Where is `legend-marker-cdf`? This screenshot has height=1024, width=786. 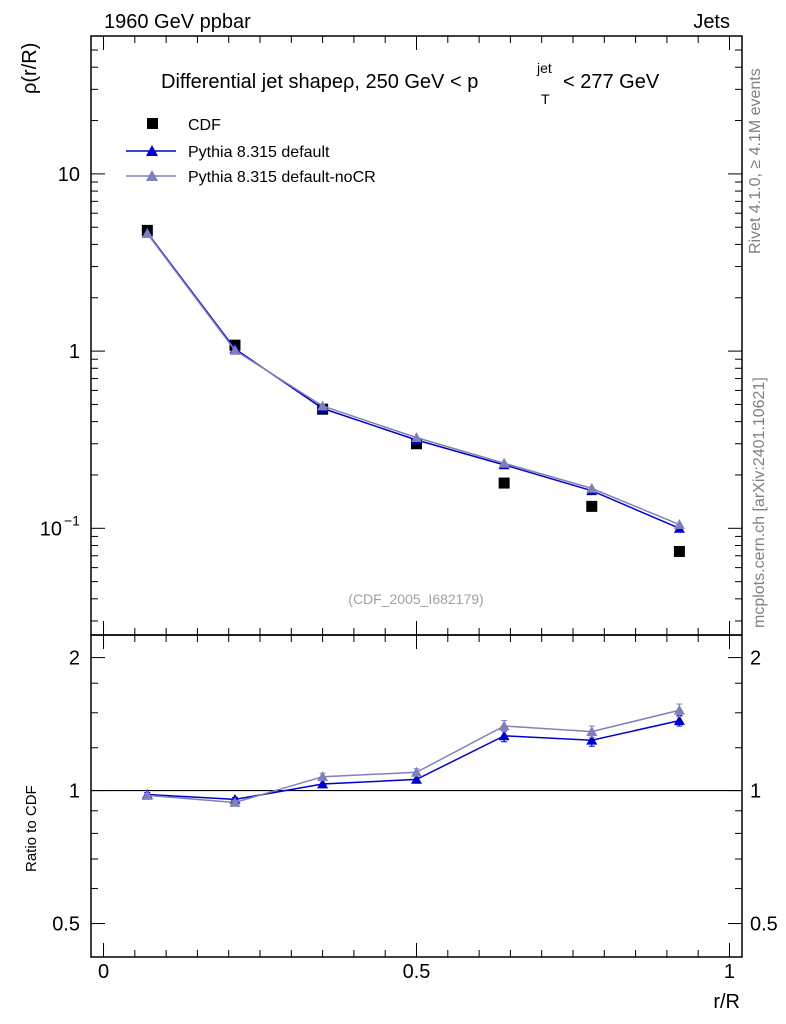
legend-marker-cdf is located at coordinates (152, 123).